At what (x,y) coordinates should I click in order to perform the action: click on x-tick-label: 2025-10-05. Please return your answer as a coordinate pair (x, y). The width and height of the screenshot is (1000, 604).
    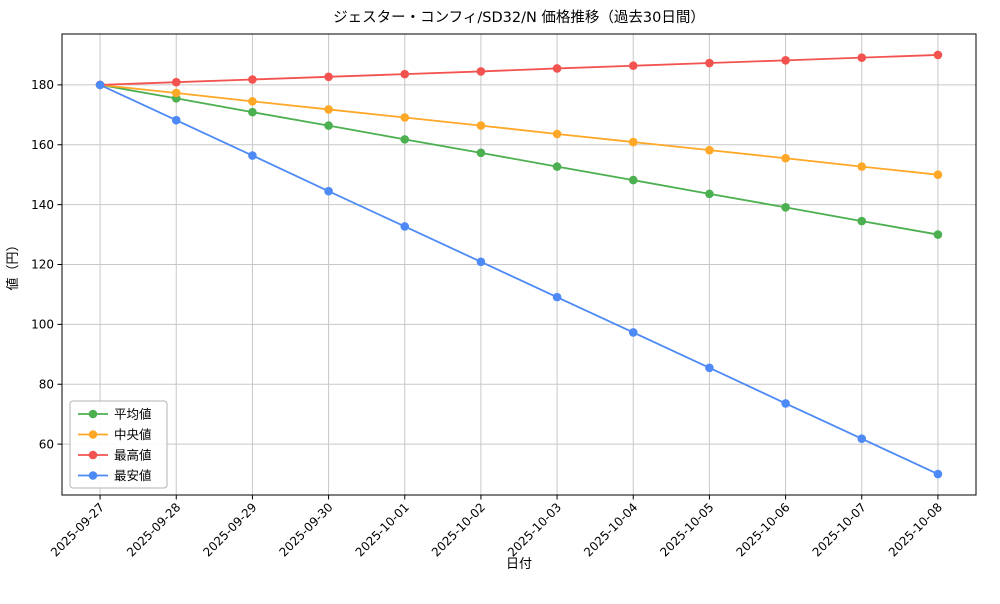
    Looking at the image, I should click on (686, 529).